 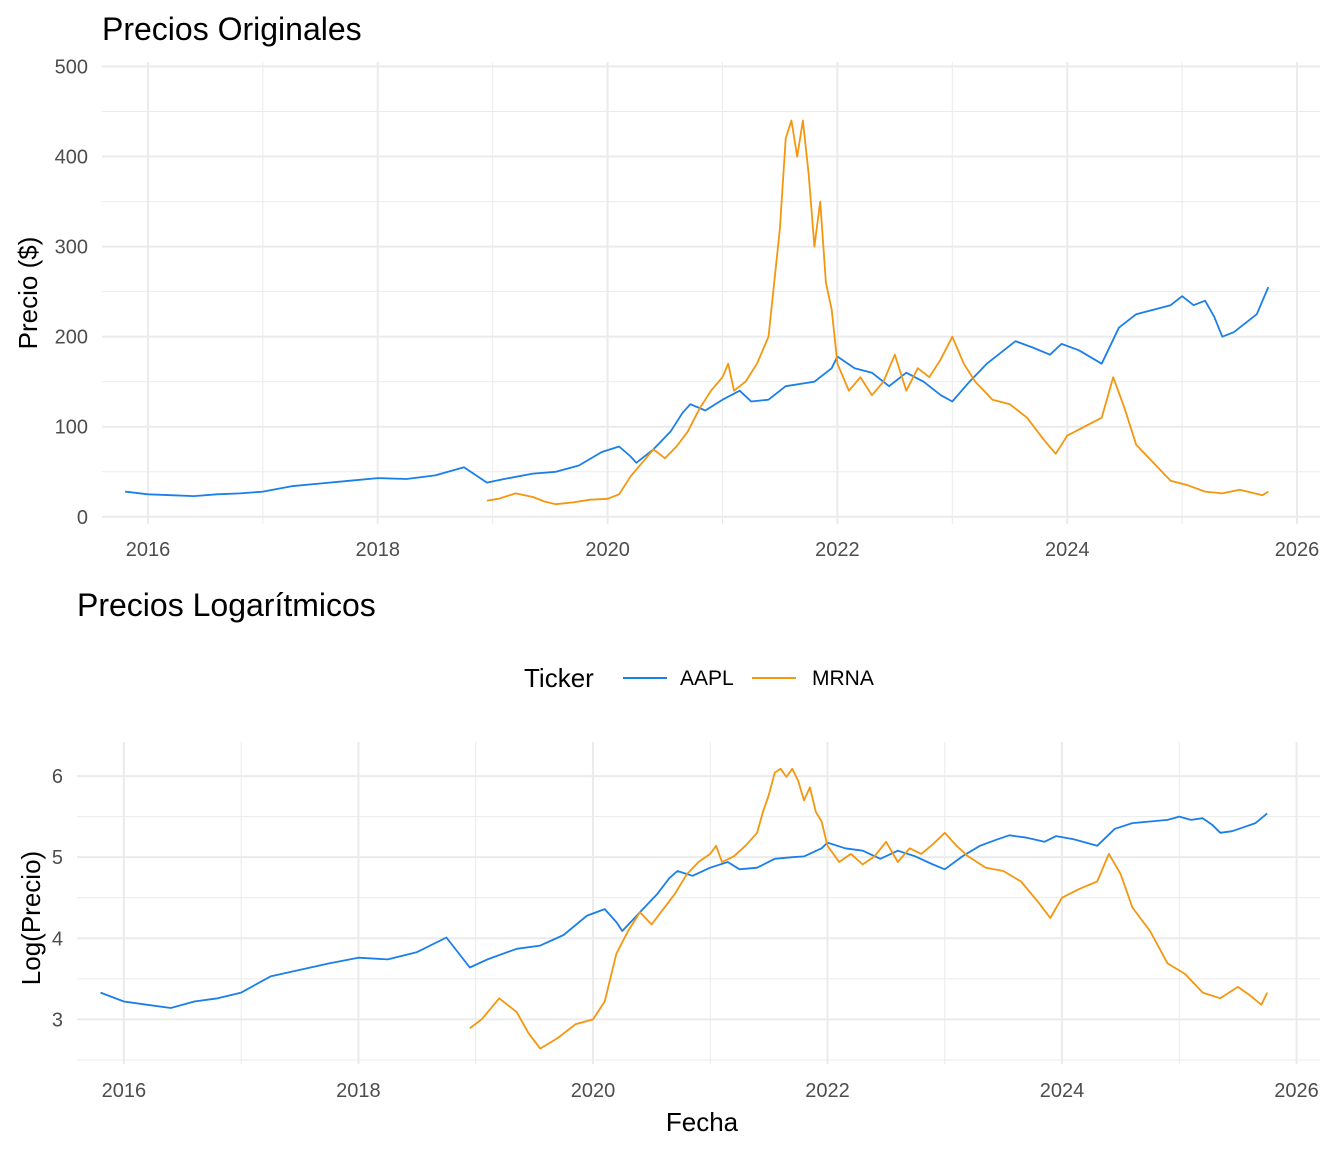 What do you see at coordinates (57, 1020) in the screenshot?
I see `y-tick-label: 3` at bounding box center [57, 1020].